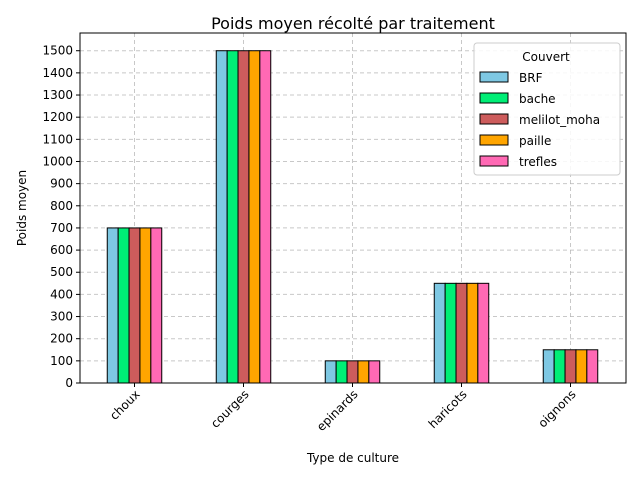  Describe the element at coordinates (125, 405) in the screenshot. I see `x-tick-label: choux` at that location.